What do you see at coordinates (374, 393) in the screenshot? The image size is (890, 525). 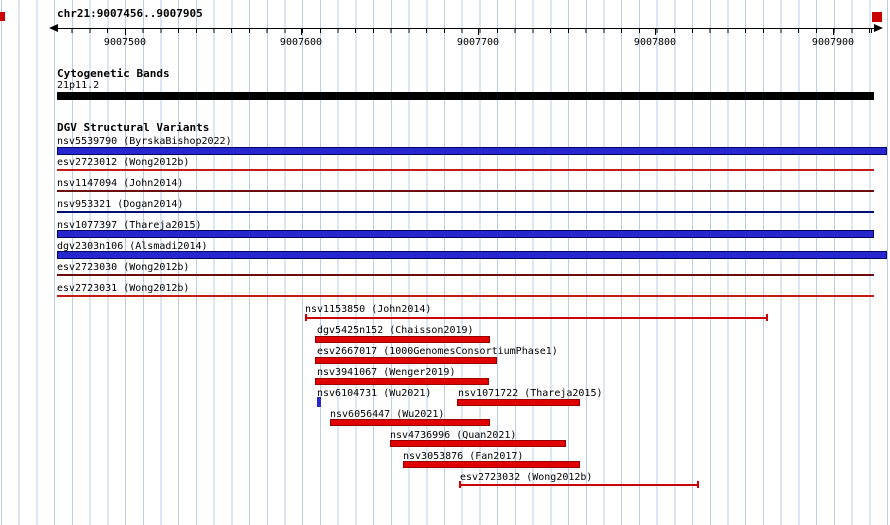 I see `variant-label: nsv6104731 (Wu2021)` at bounding box center [374, 393].